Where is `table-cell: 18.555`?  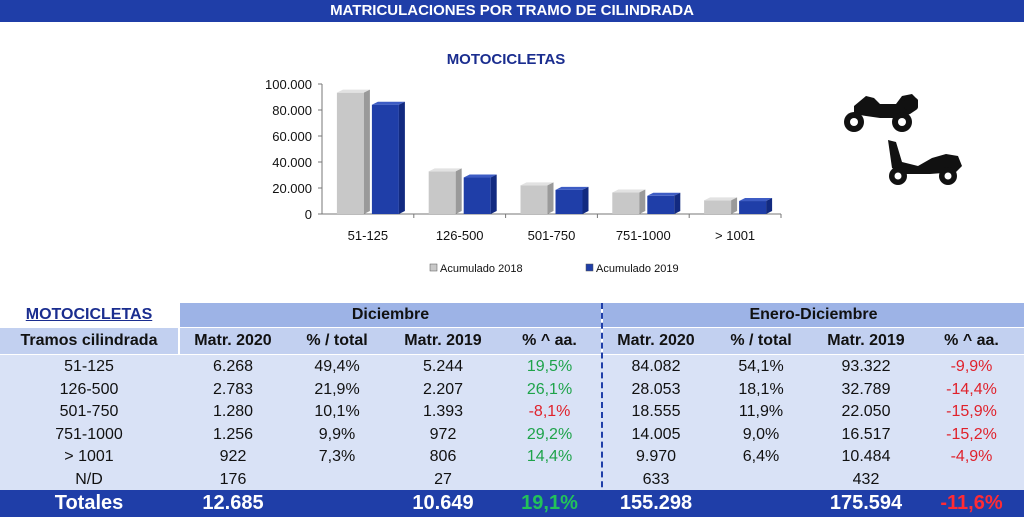 table-cell: 18.555 is located at coordinates (656, 411).